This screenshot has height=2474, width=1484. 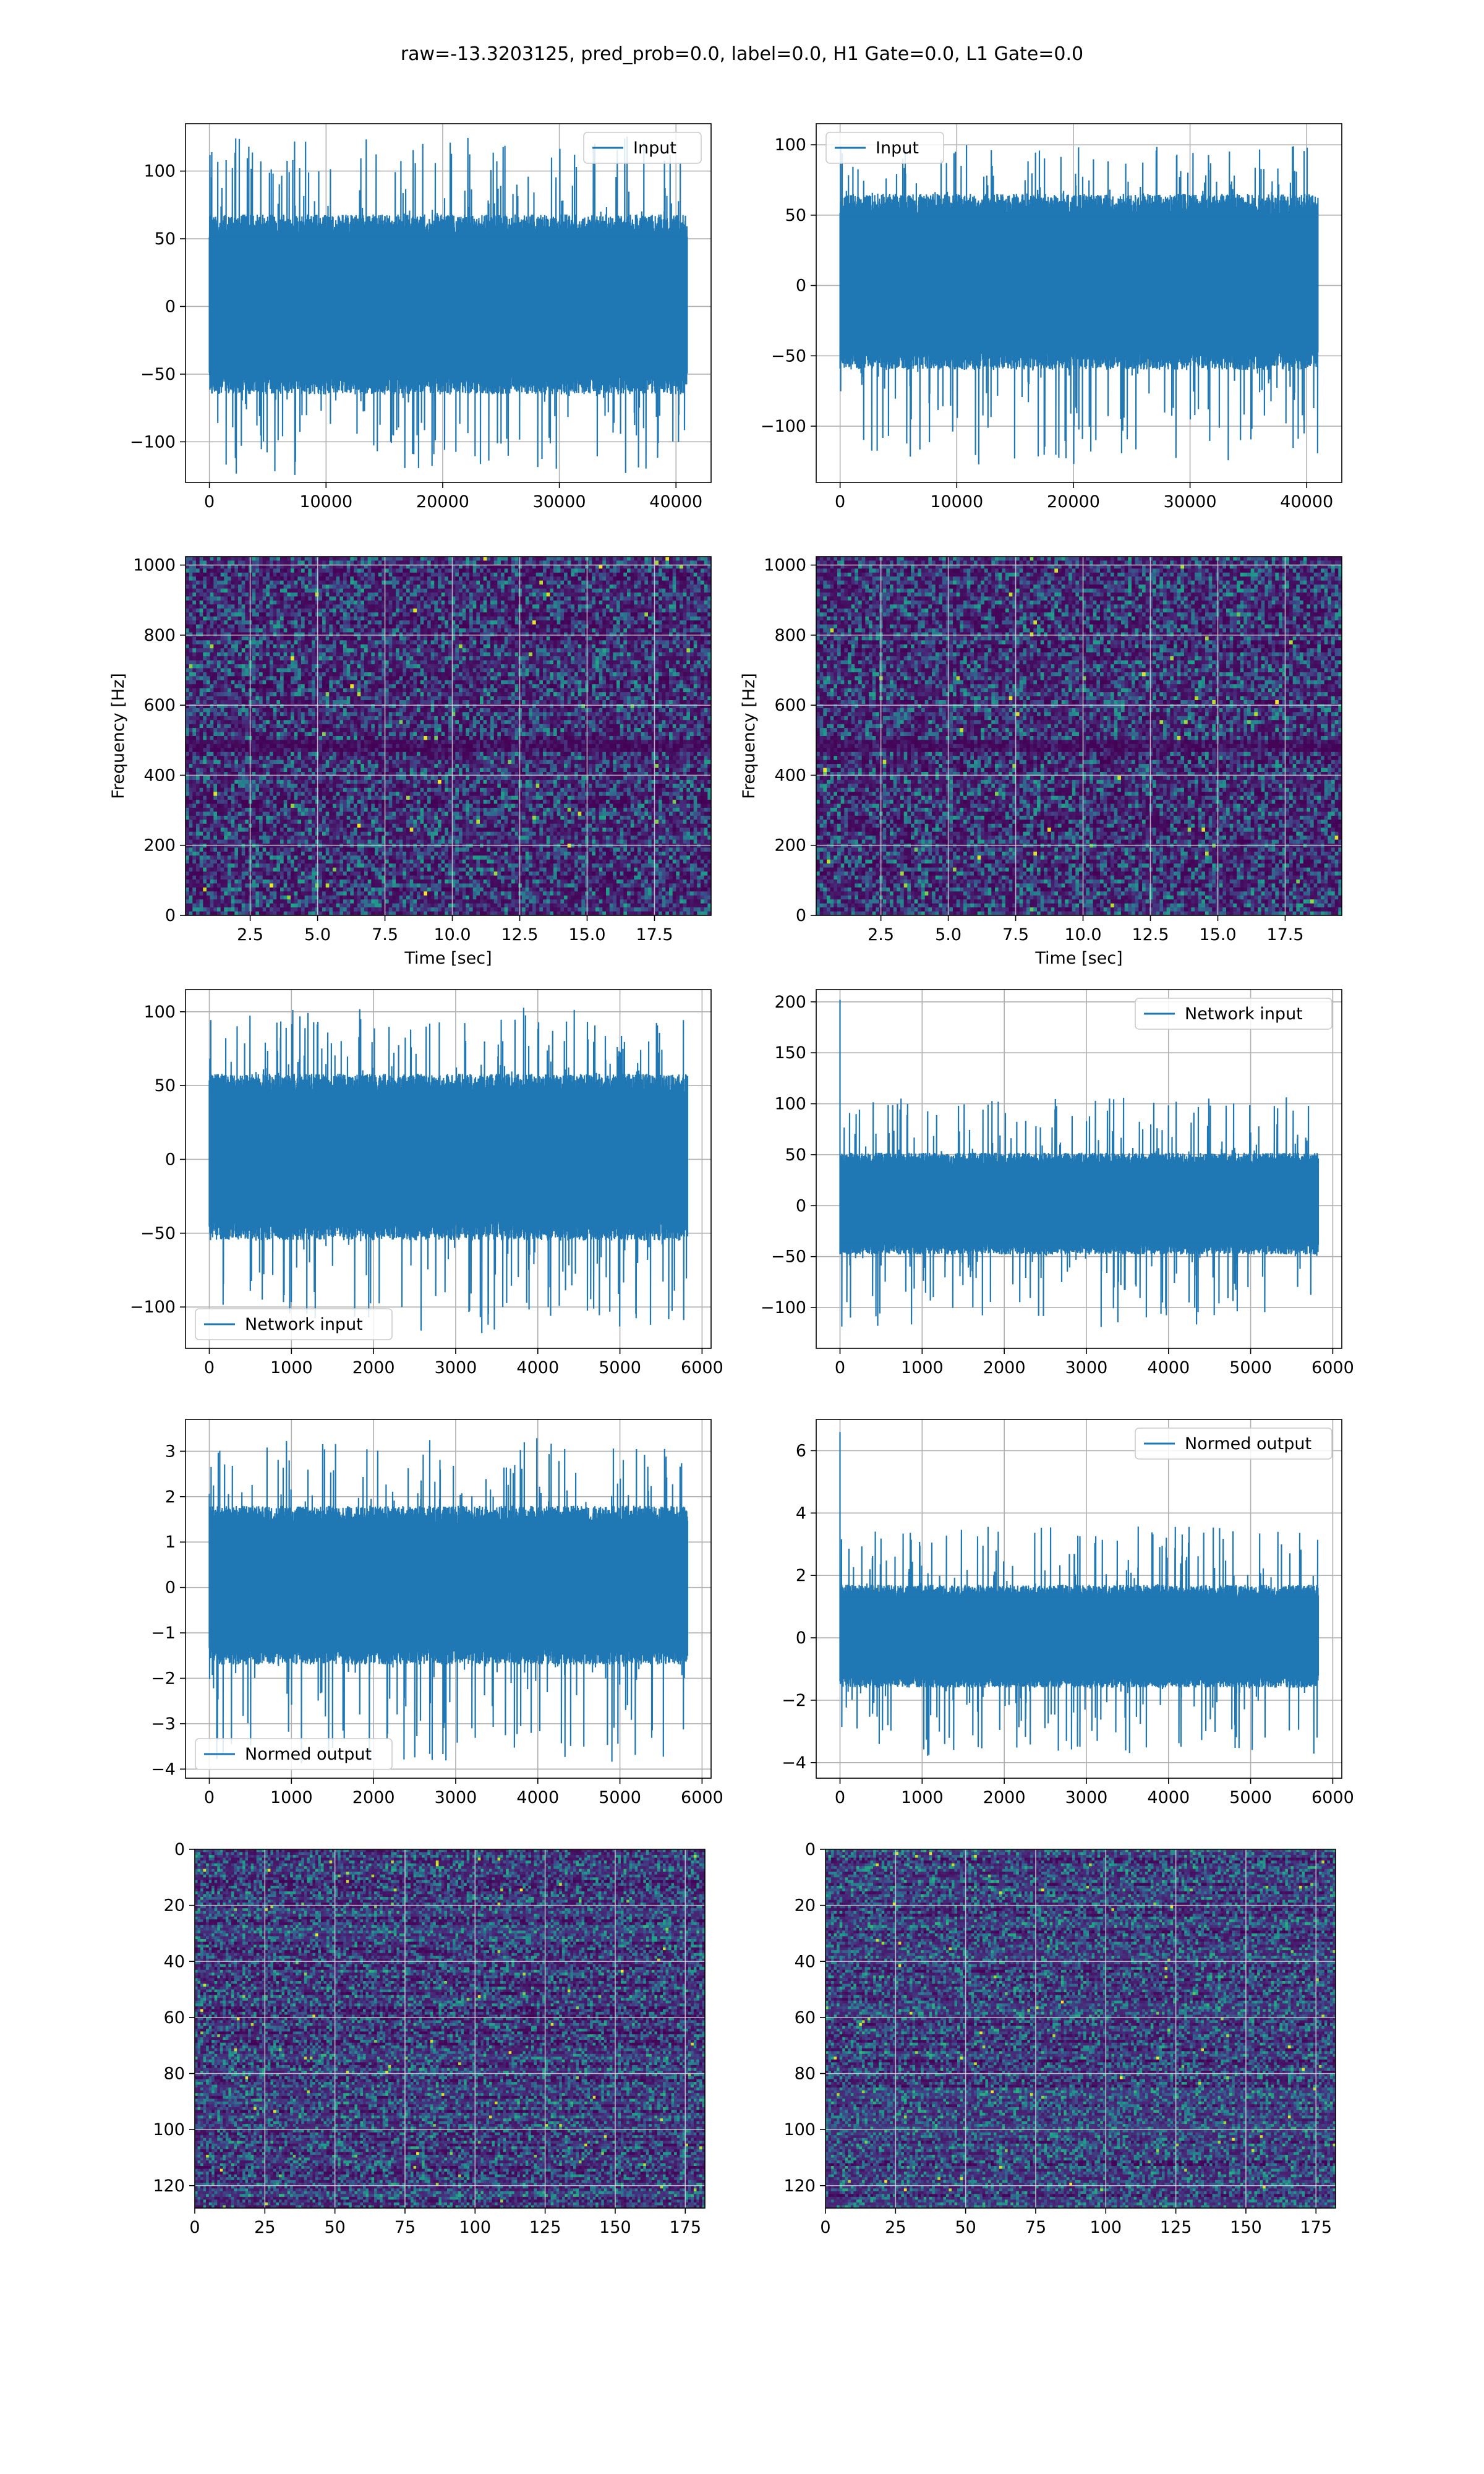 I want to click on x-tick-label: 75, so click(x=1035, y=2227).